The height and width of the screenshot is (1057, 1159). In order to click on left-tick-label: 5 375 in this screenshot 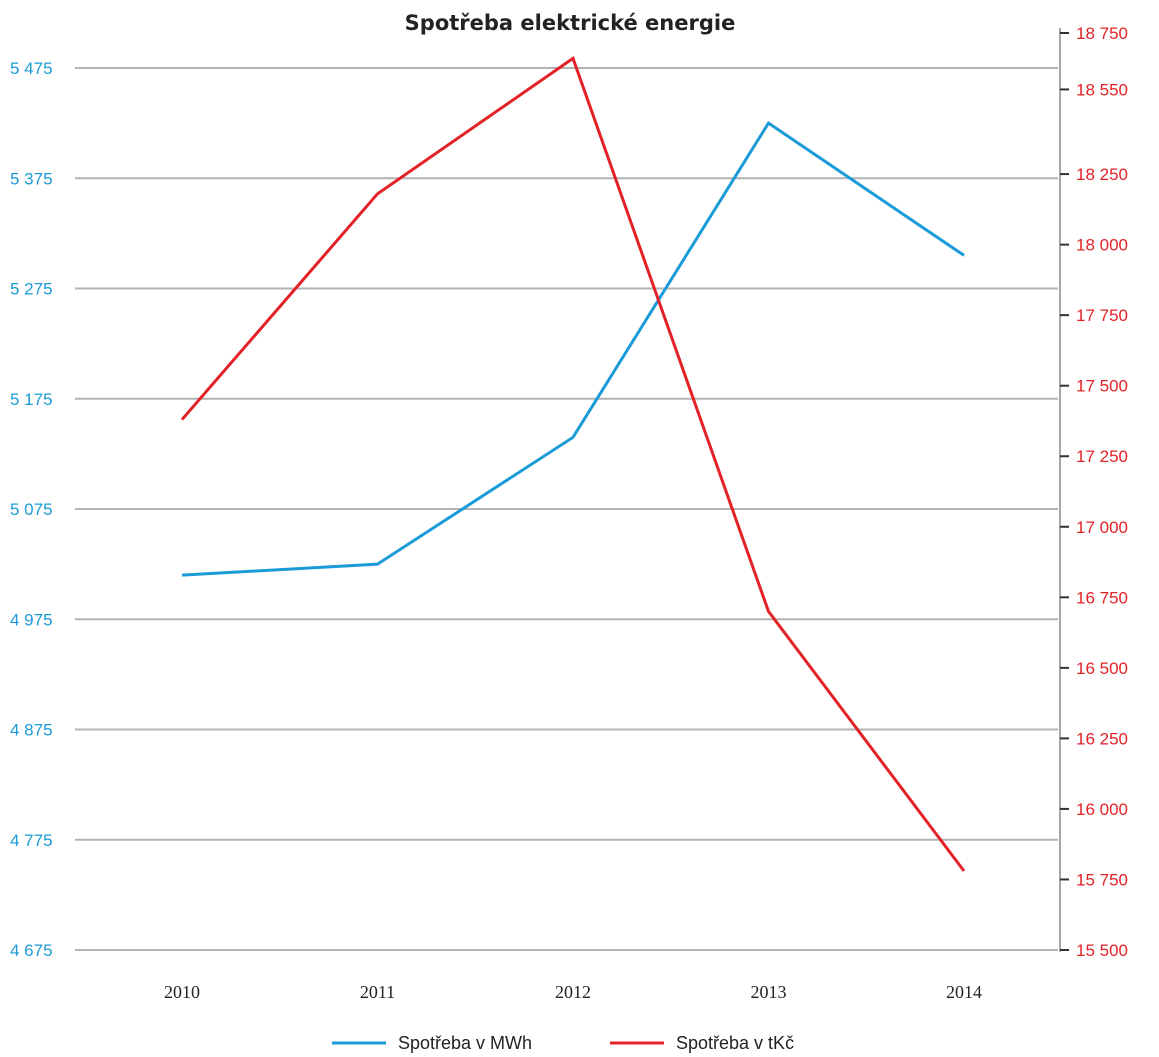, I will do `click(31, 178)`.